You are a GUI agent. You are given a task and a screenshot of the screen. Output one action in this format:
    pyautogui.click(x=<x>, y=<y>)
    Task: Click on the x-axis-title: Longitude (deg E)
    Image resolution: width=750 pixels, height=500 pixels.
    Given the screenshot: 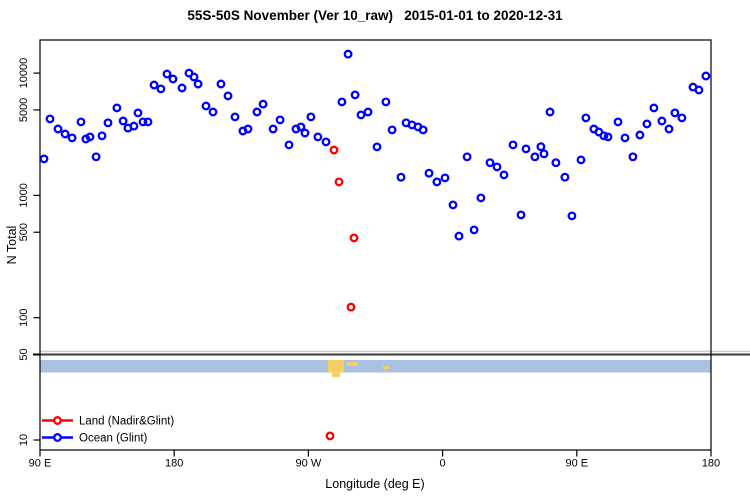 What is the action you would take?
    pyautogui.click(x=375, y=484)
    